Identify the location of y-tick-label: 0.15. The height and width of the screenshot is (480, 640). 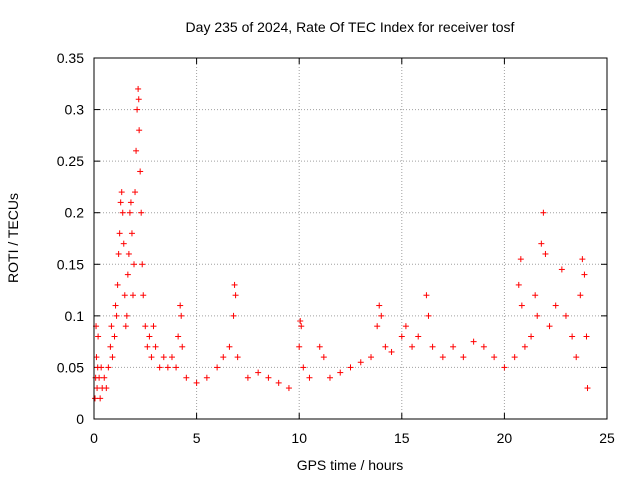
(70, 264).